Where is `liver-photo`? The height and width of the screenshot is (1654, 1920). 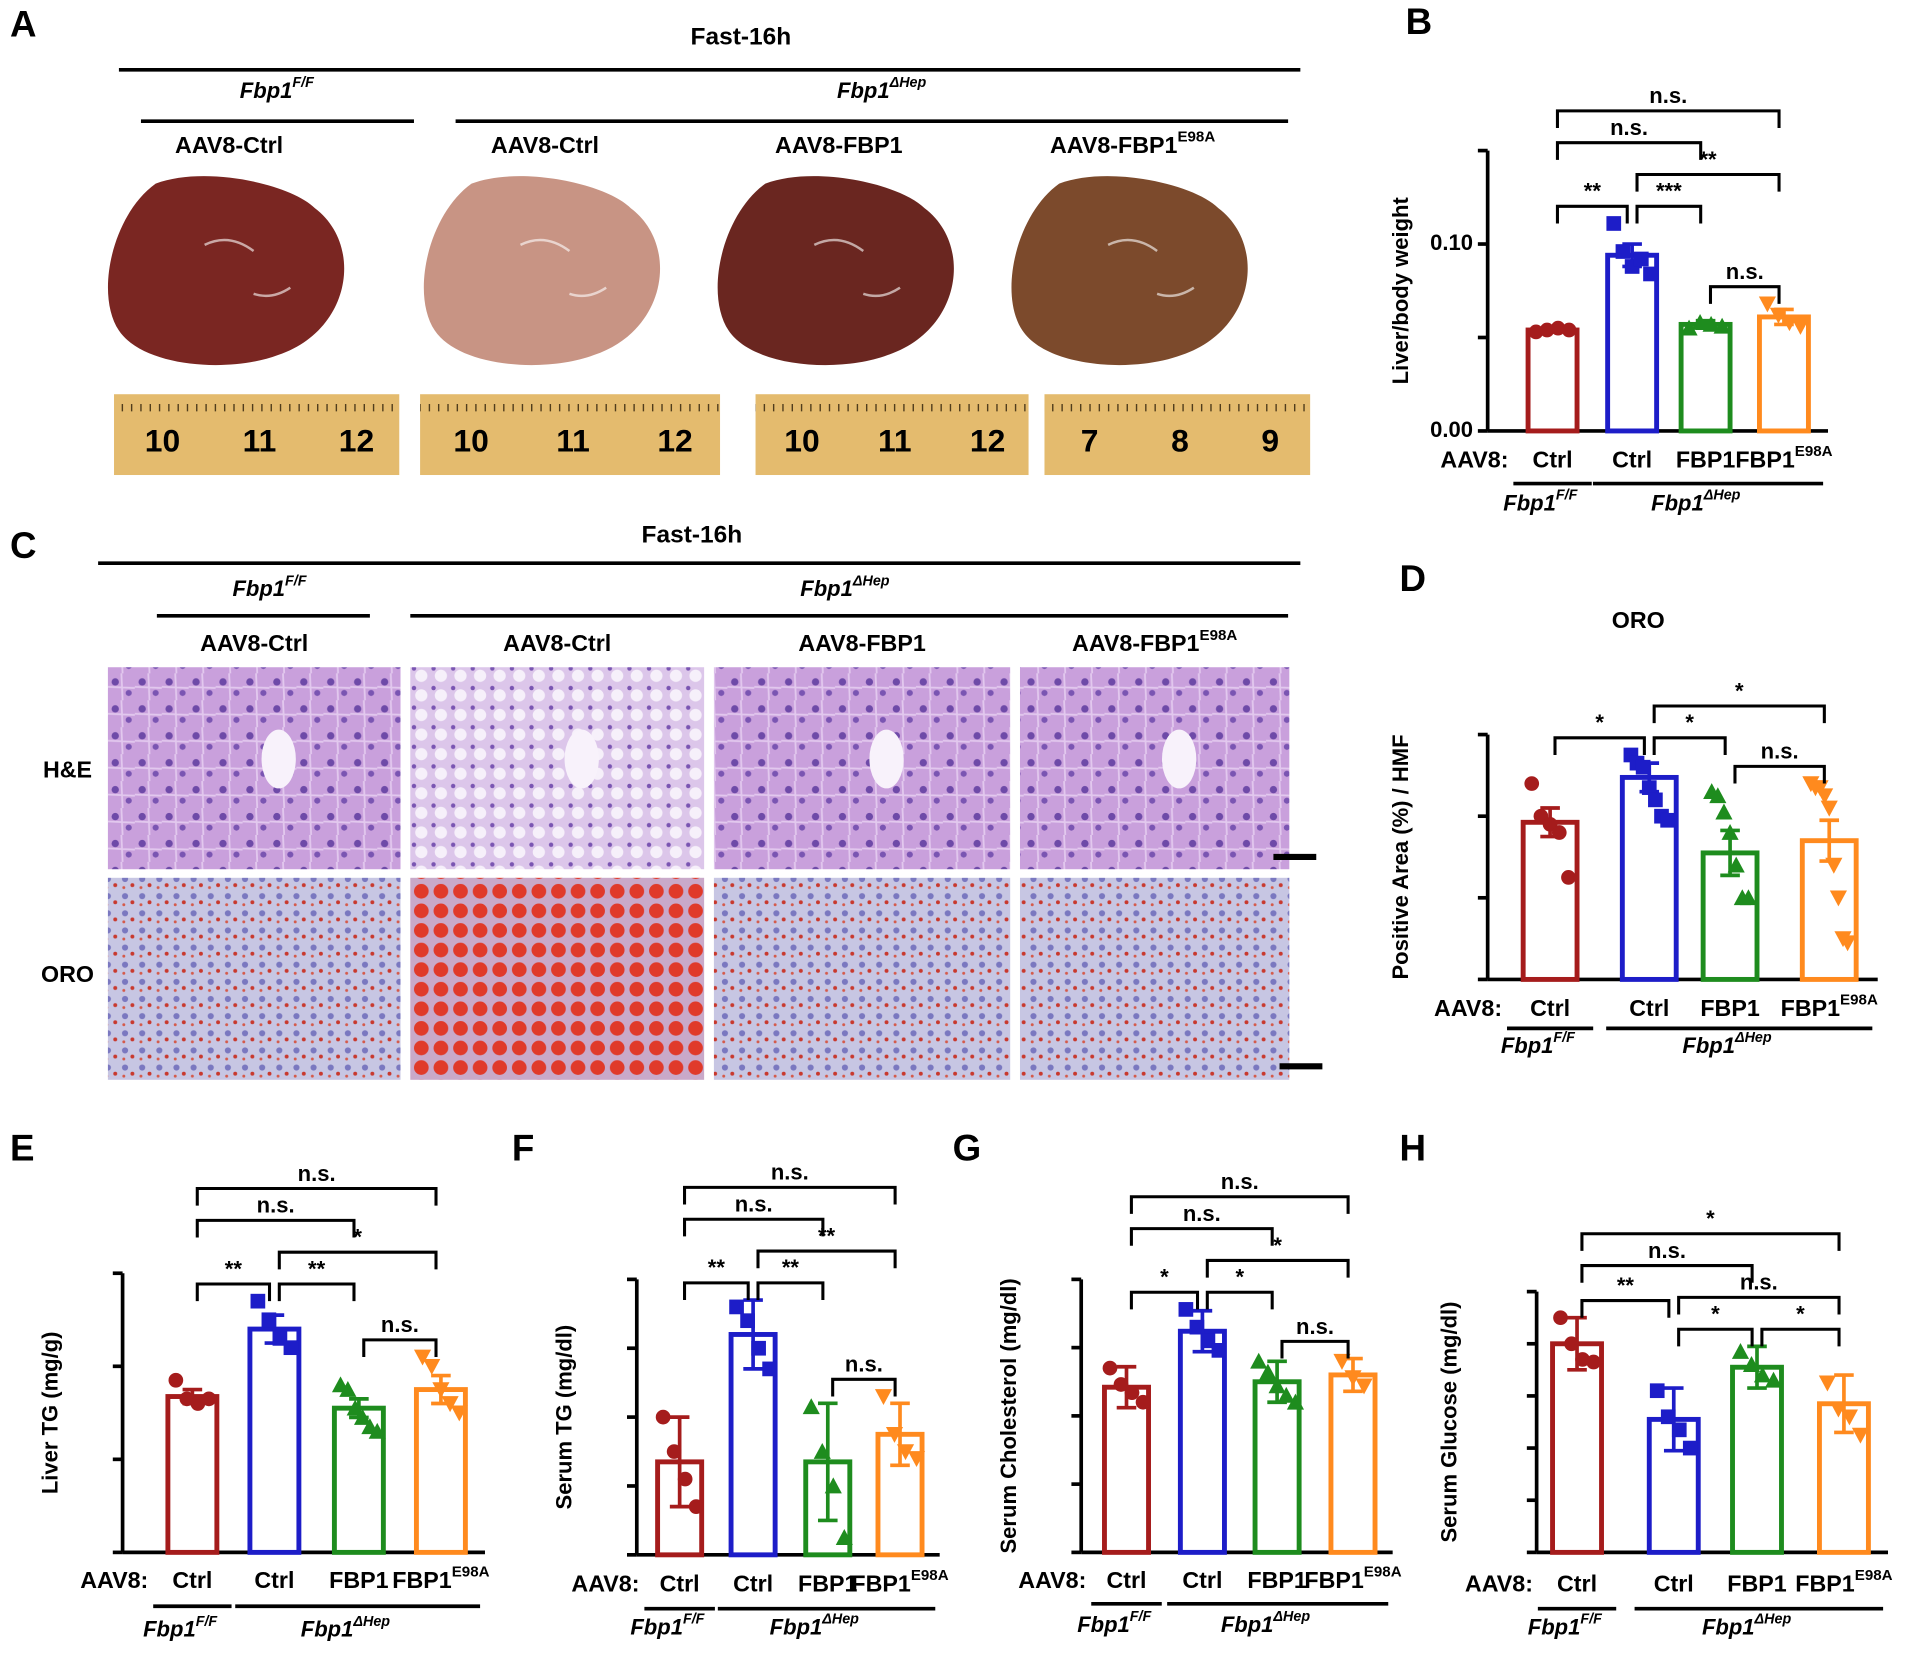
liver-photo is located at coordinates (835, 271).